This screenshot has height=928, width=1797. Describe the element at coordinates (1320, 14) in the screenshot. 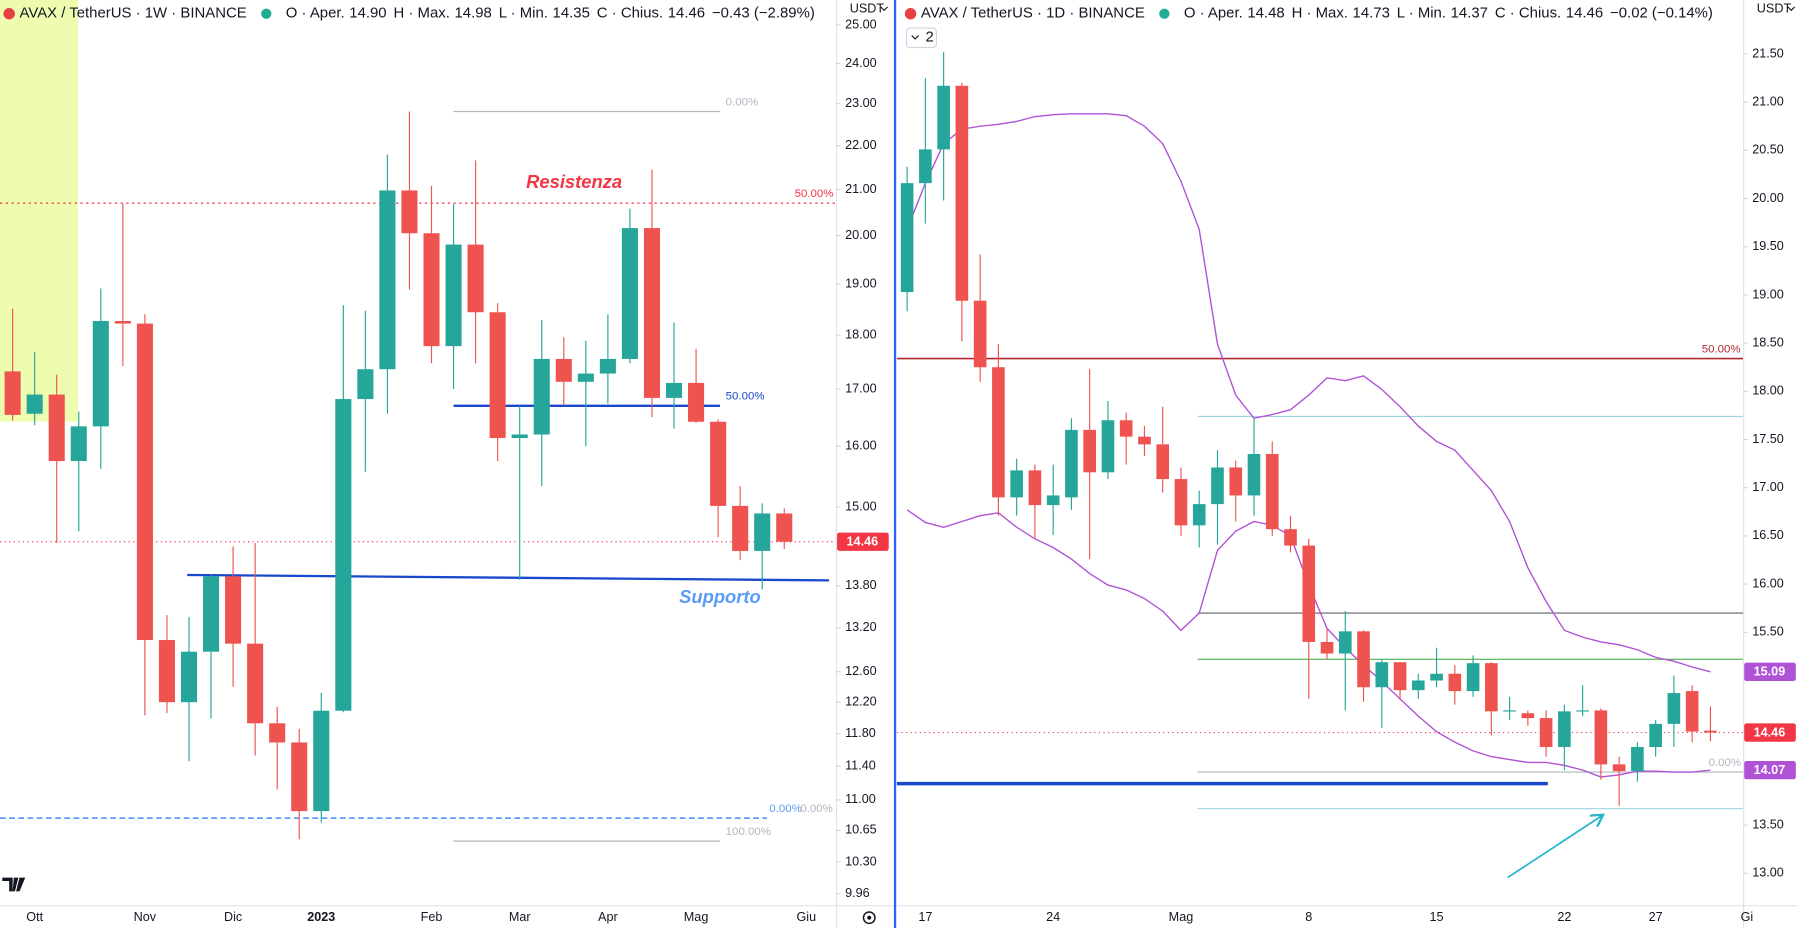

I see `ohlc-field-name: H · Max.` at that location.